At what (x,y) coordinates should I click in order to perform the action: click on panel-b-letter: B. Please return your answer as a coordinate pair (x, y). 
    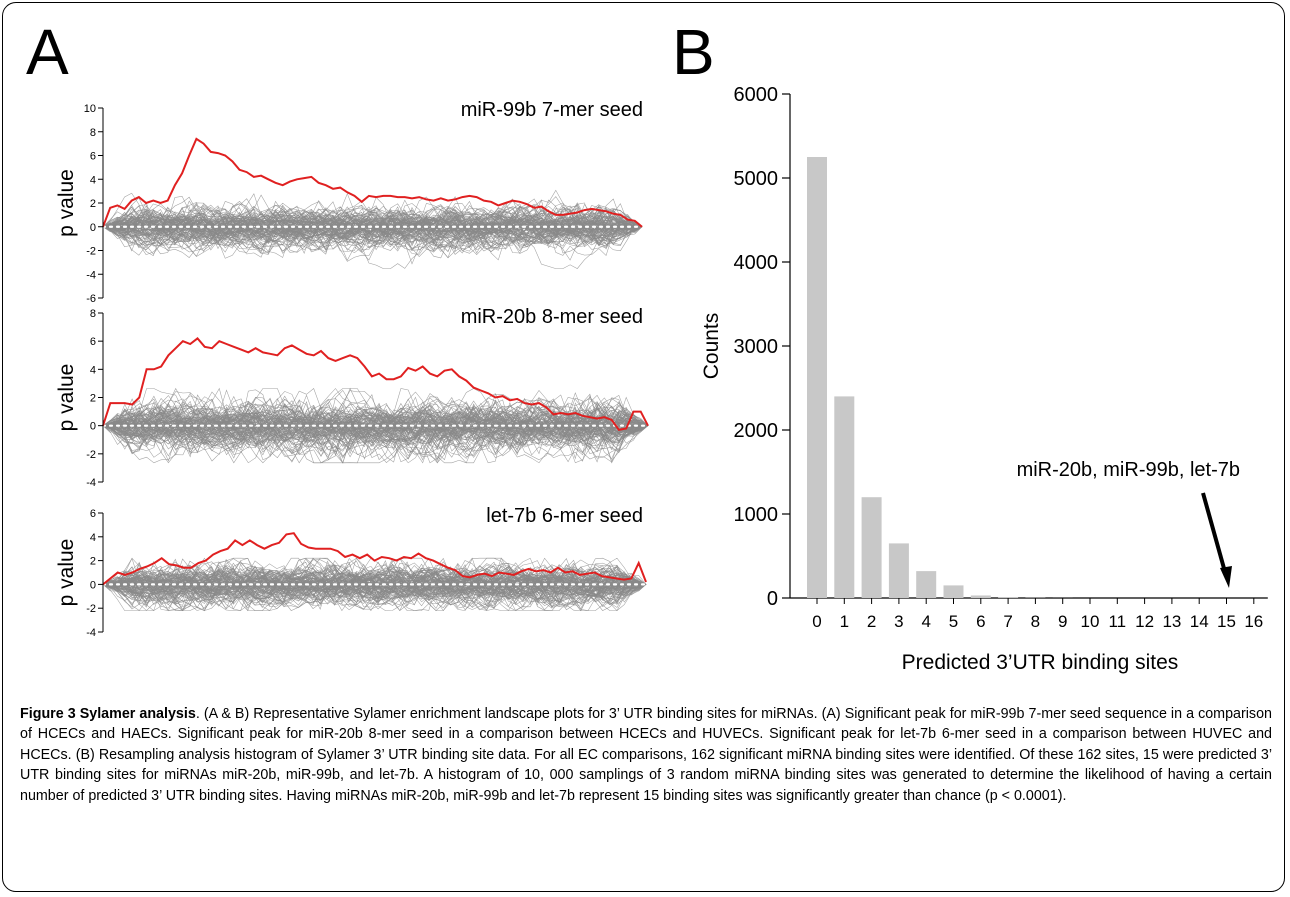
    Looking at the image, I should click on (693, 52).